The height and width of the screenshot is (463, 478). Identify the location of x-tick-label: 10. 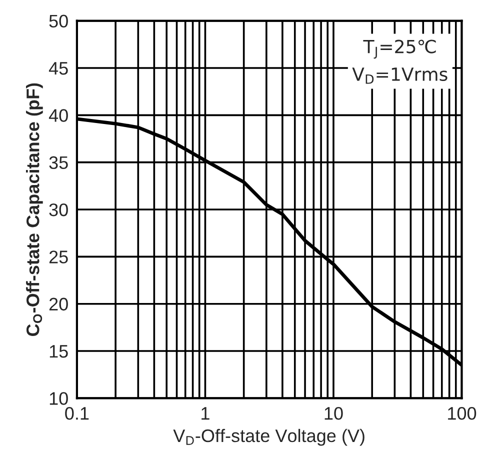
(333, 413).